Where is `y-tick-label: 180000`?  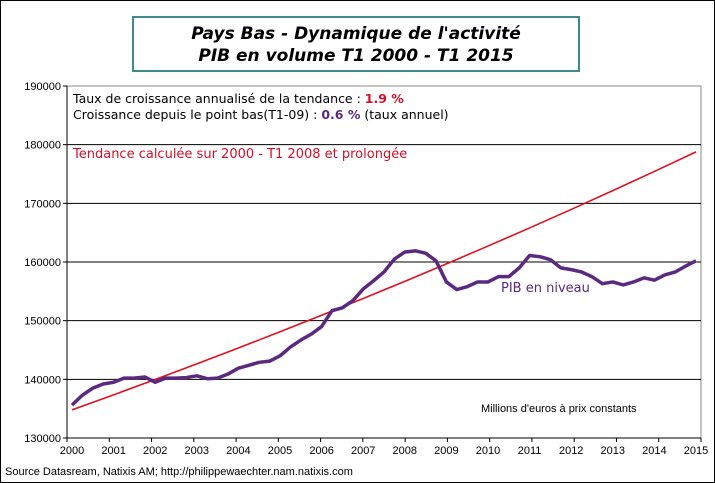 y-tick-label: 180000 is located at coordinates (42, 146).